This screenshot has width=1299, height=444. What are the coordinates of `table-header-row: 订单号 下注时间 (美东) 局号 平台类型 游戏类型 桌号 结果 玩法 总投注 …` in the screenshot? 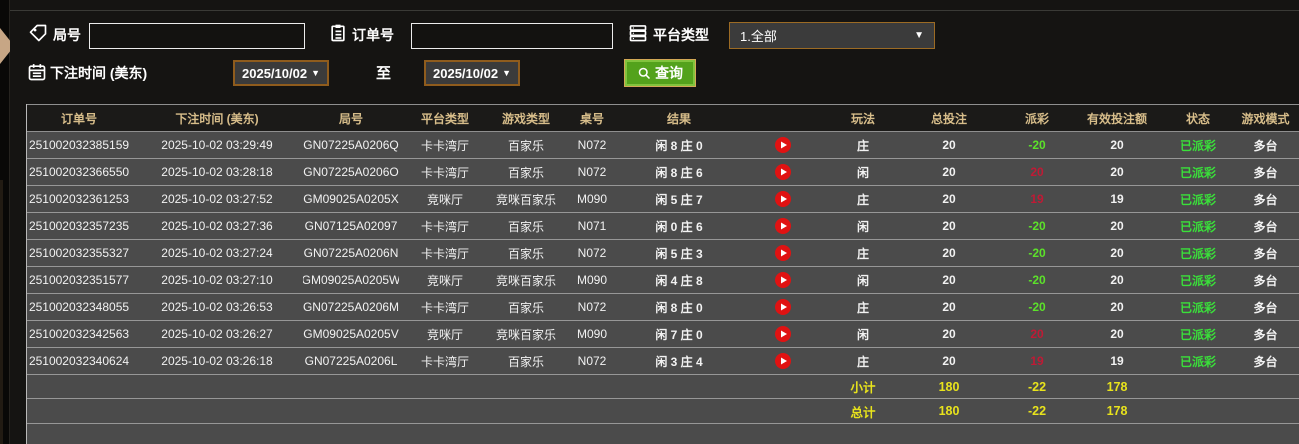 It's located at (663, 118).